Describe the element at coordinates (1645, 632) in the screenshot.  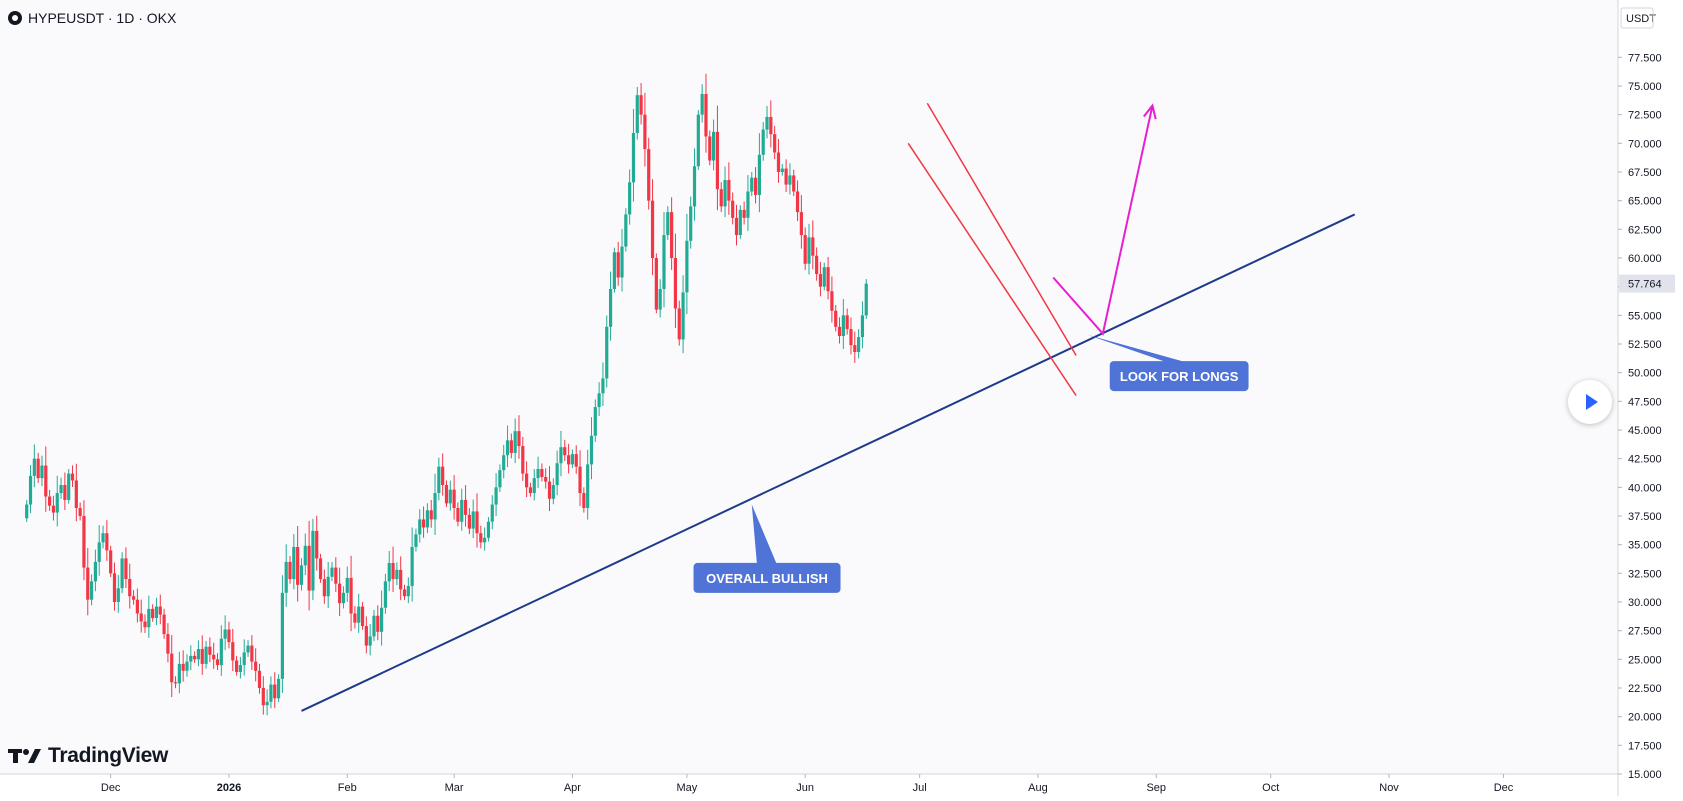
I see `price-tick-label: 27.500` at that location.